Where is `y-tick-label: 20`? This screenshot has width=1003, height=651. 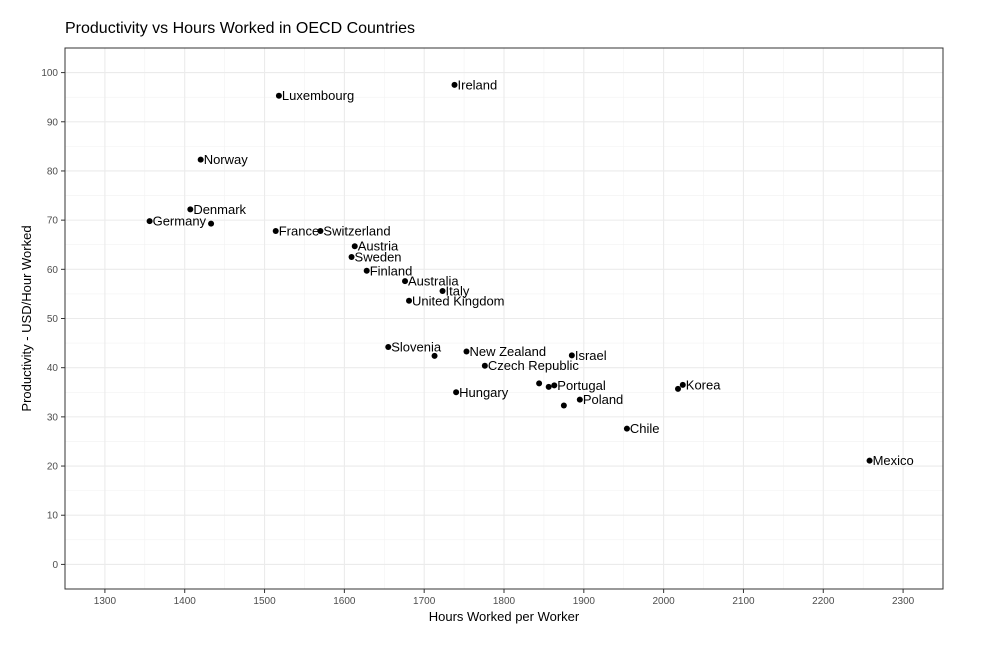 y-tick-label: 20 is located at coordinates (53, 467).